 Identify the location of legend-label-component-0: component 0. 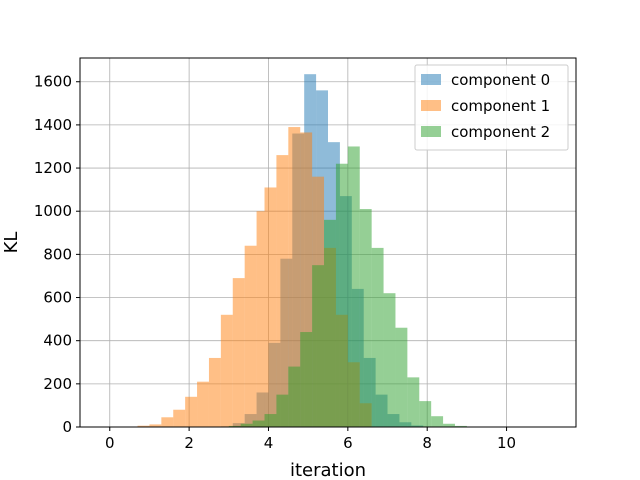
(500, 80).